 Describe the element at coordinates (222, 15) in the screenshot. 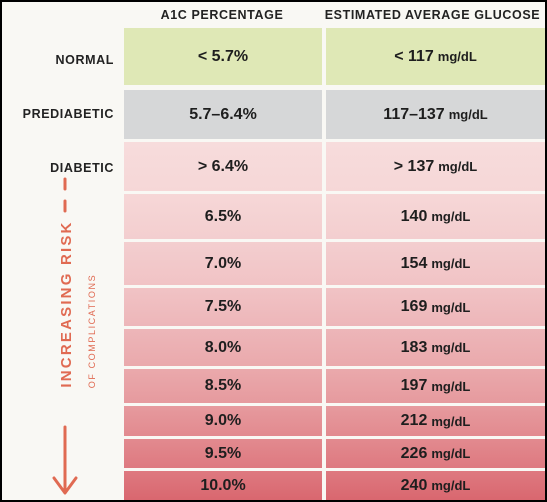

I see `header-a1c-percentage: A1C PERCENTAGE` at that location.